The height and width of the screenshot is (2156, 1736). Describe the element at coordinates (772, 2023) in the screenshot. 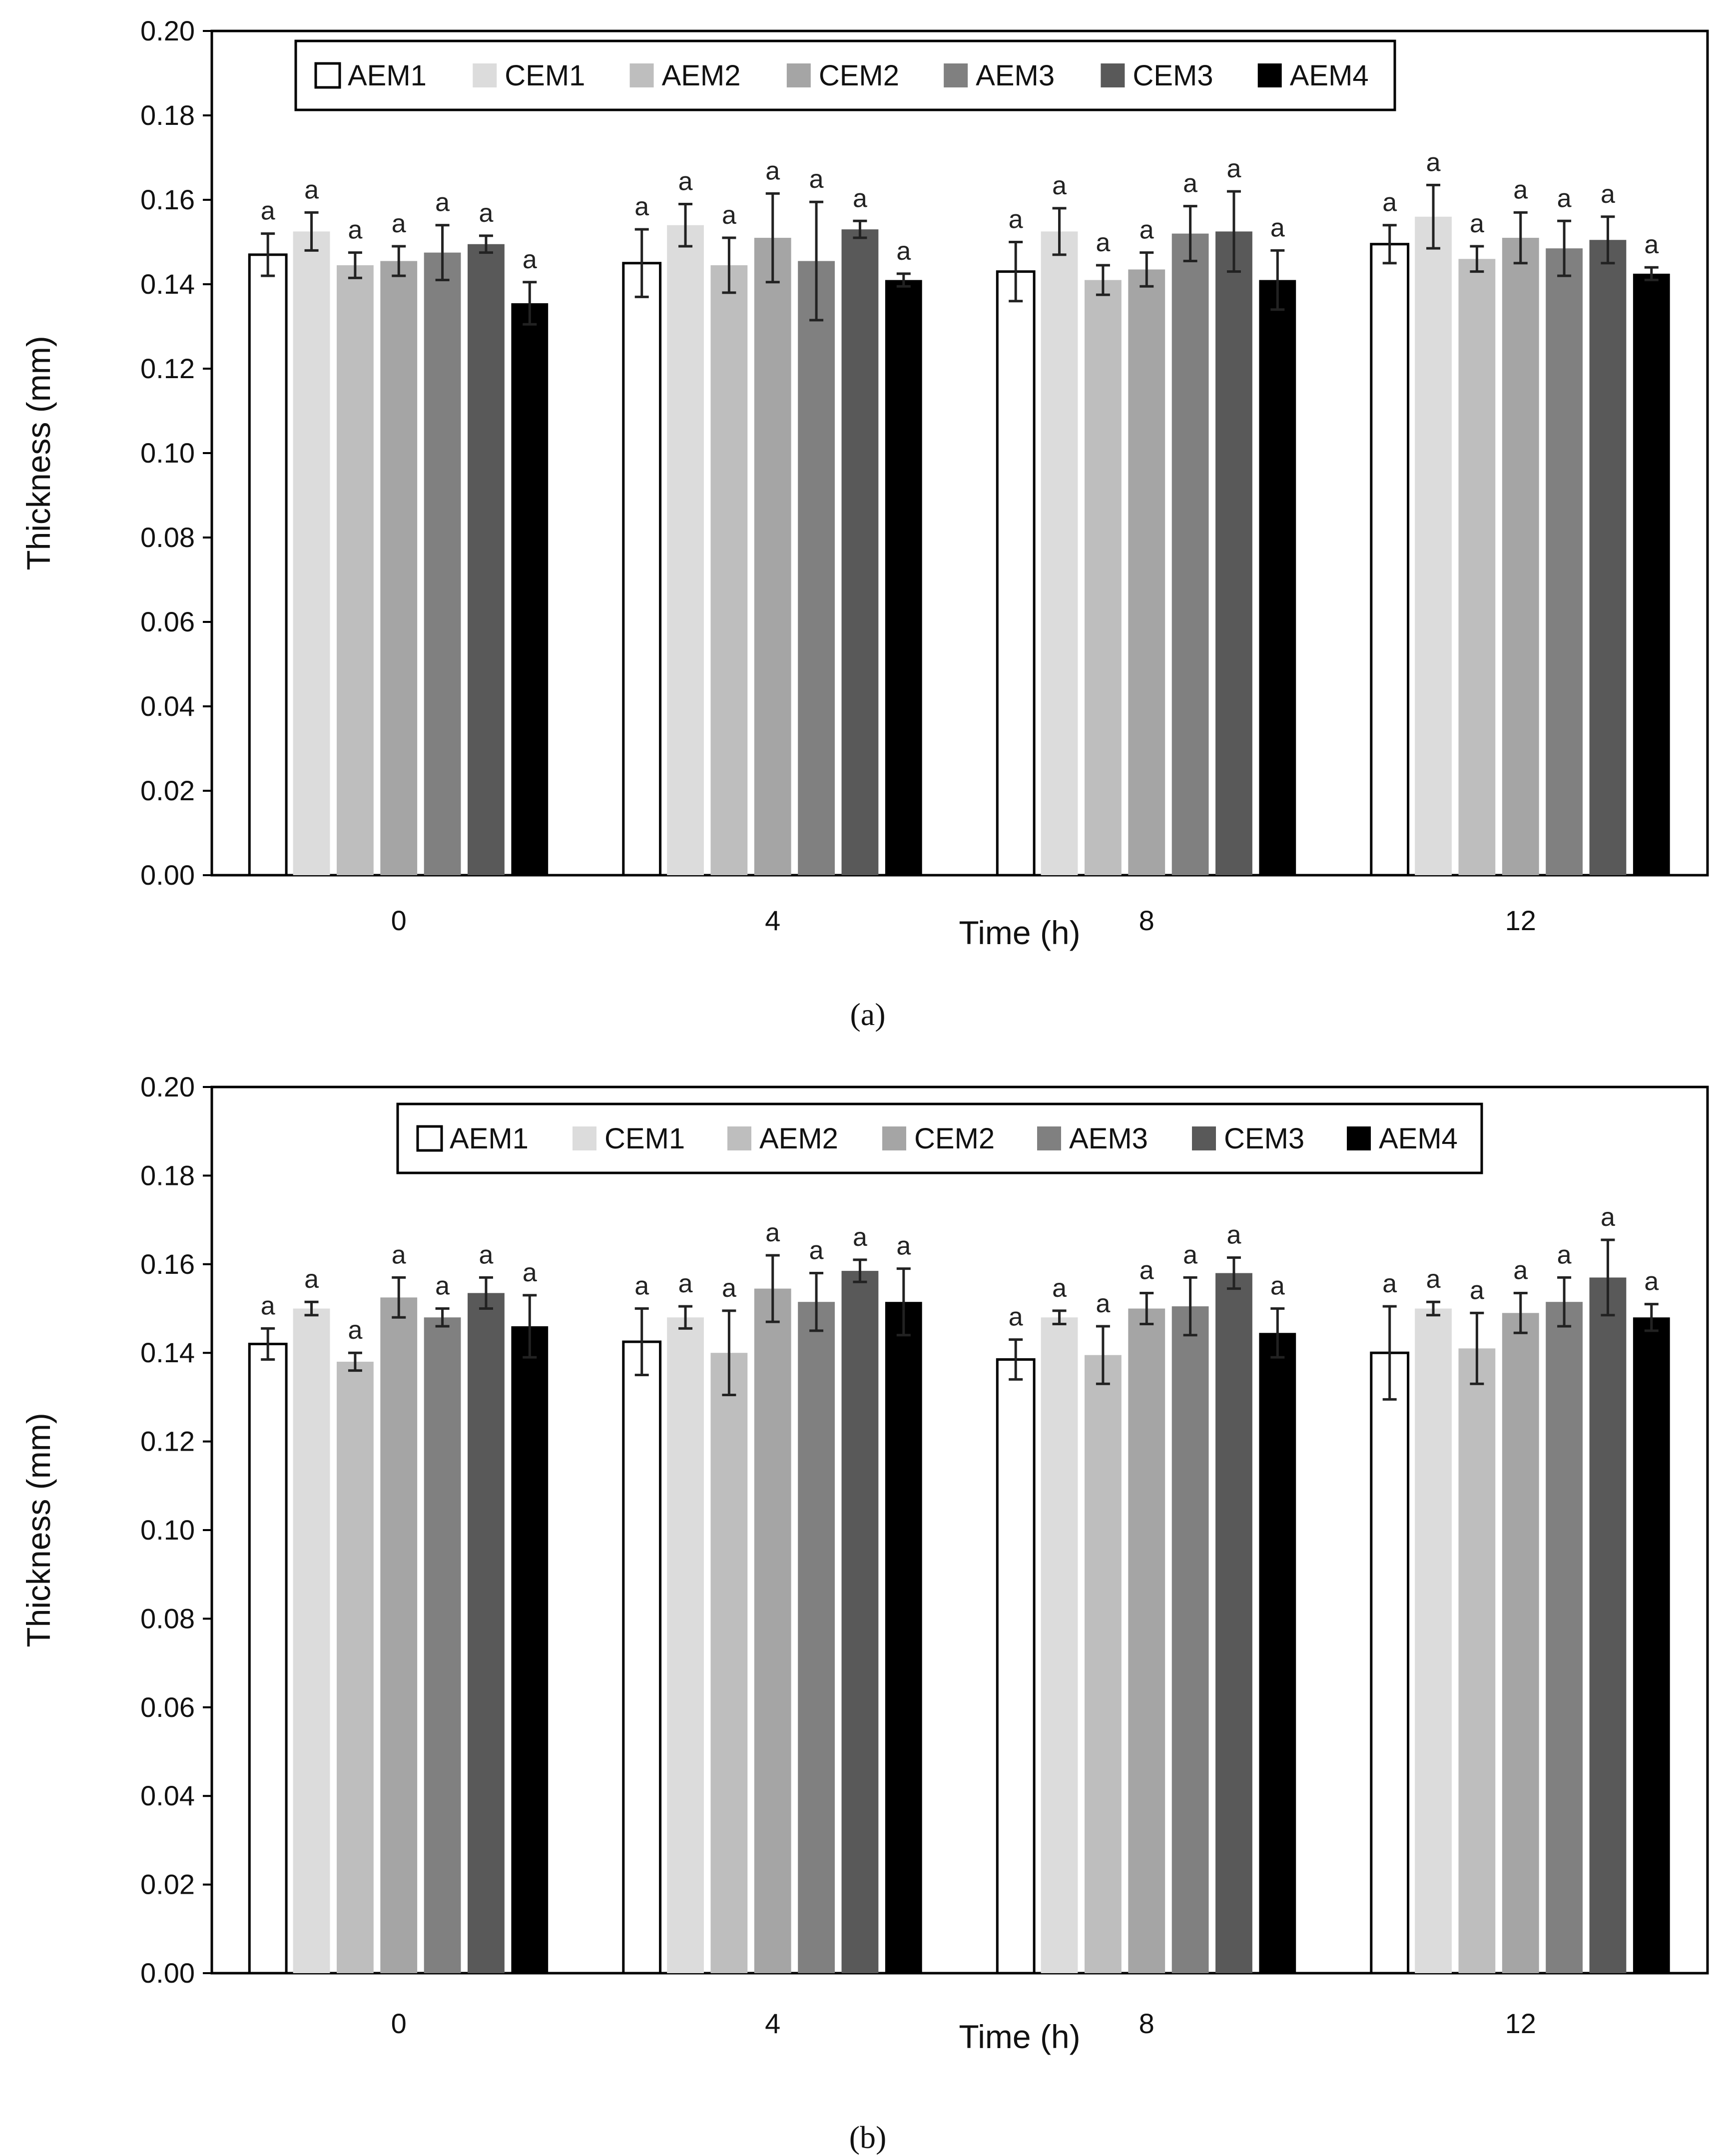

I see `x-category-label: 4` at that location.